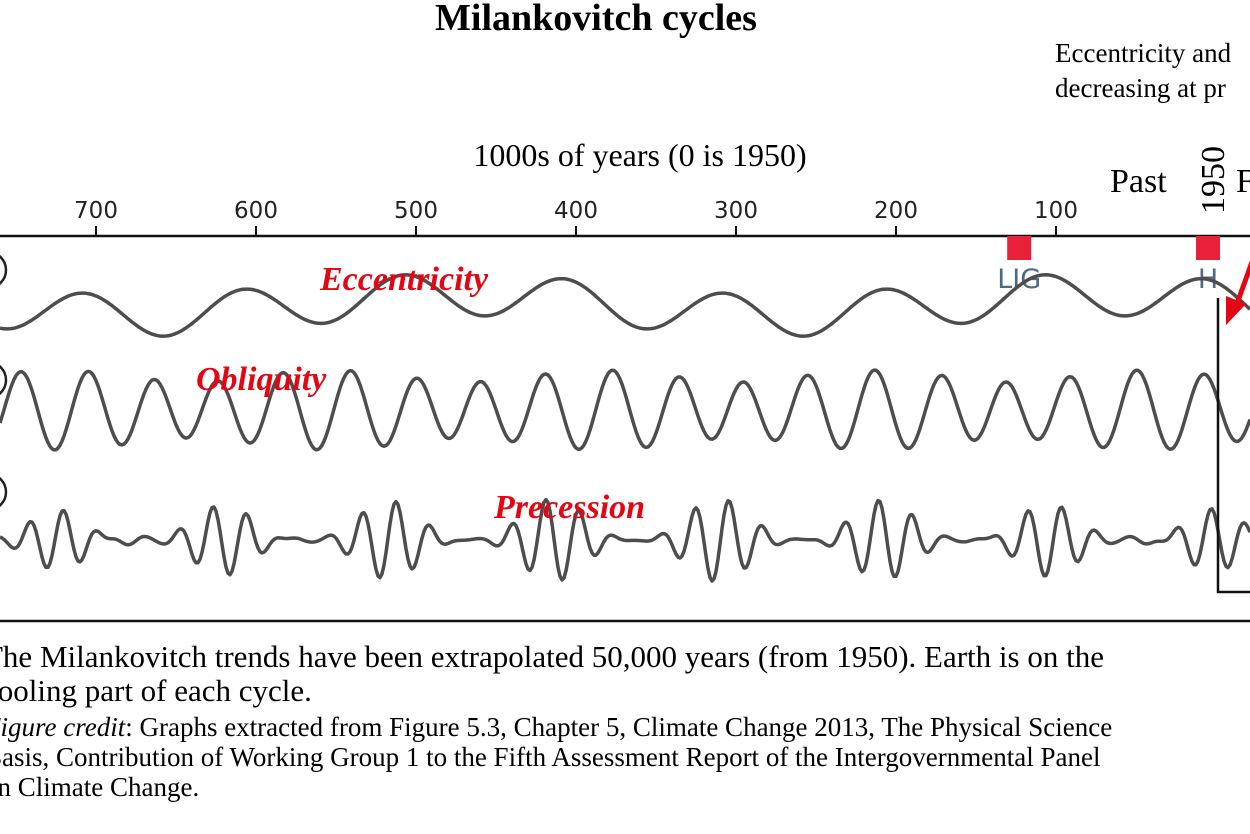  I want to click on panel-circles, so click(4, 381).